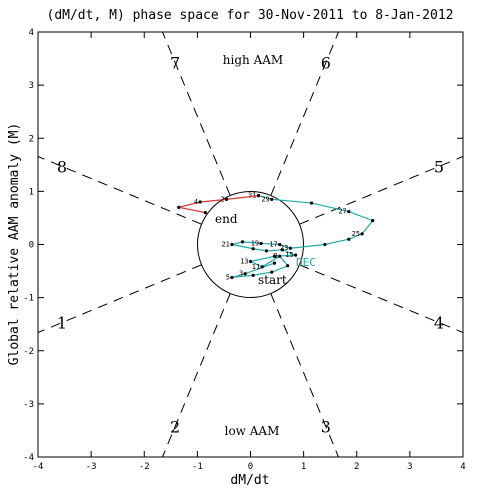 Image resolution: width=500 pixels, height=491 pixels. I want to click on unit-circle, so click(250, 244).